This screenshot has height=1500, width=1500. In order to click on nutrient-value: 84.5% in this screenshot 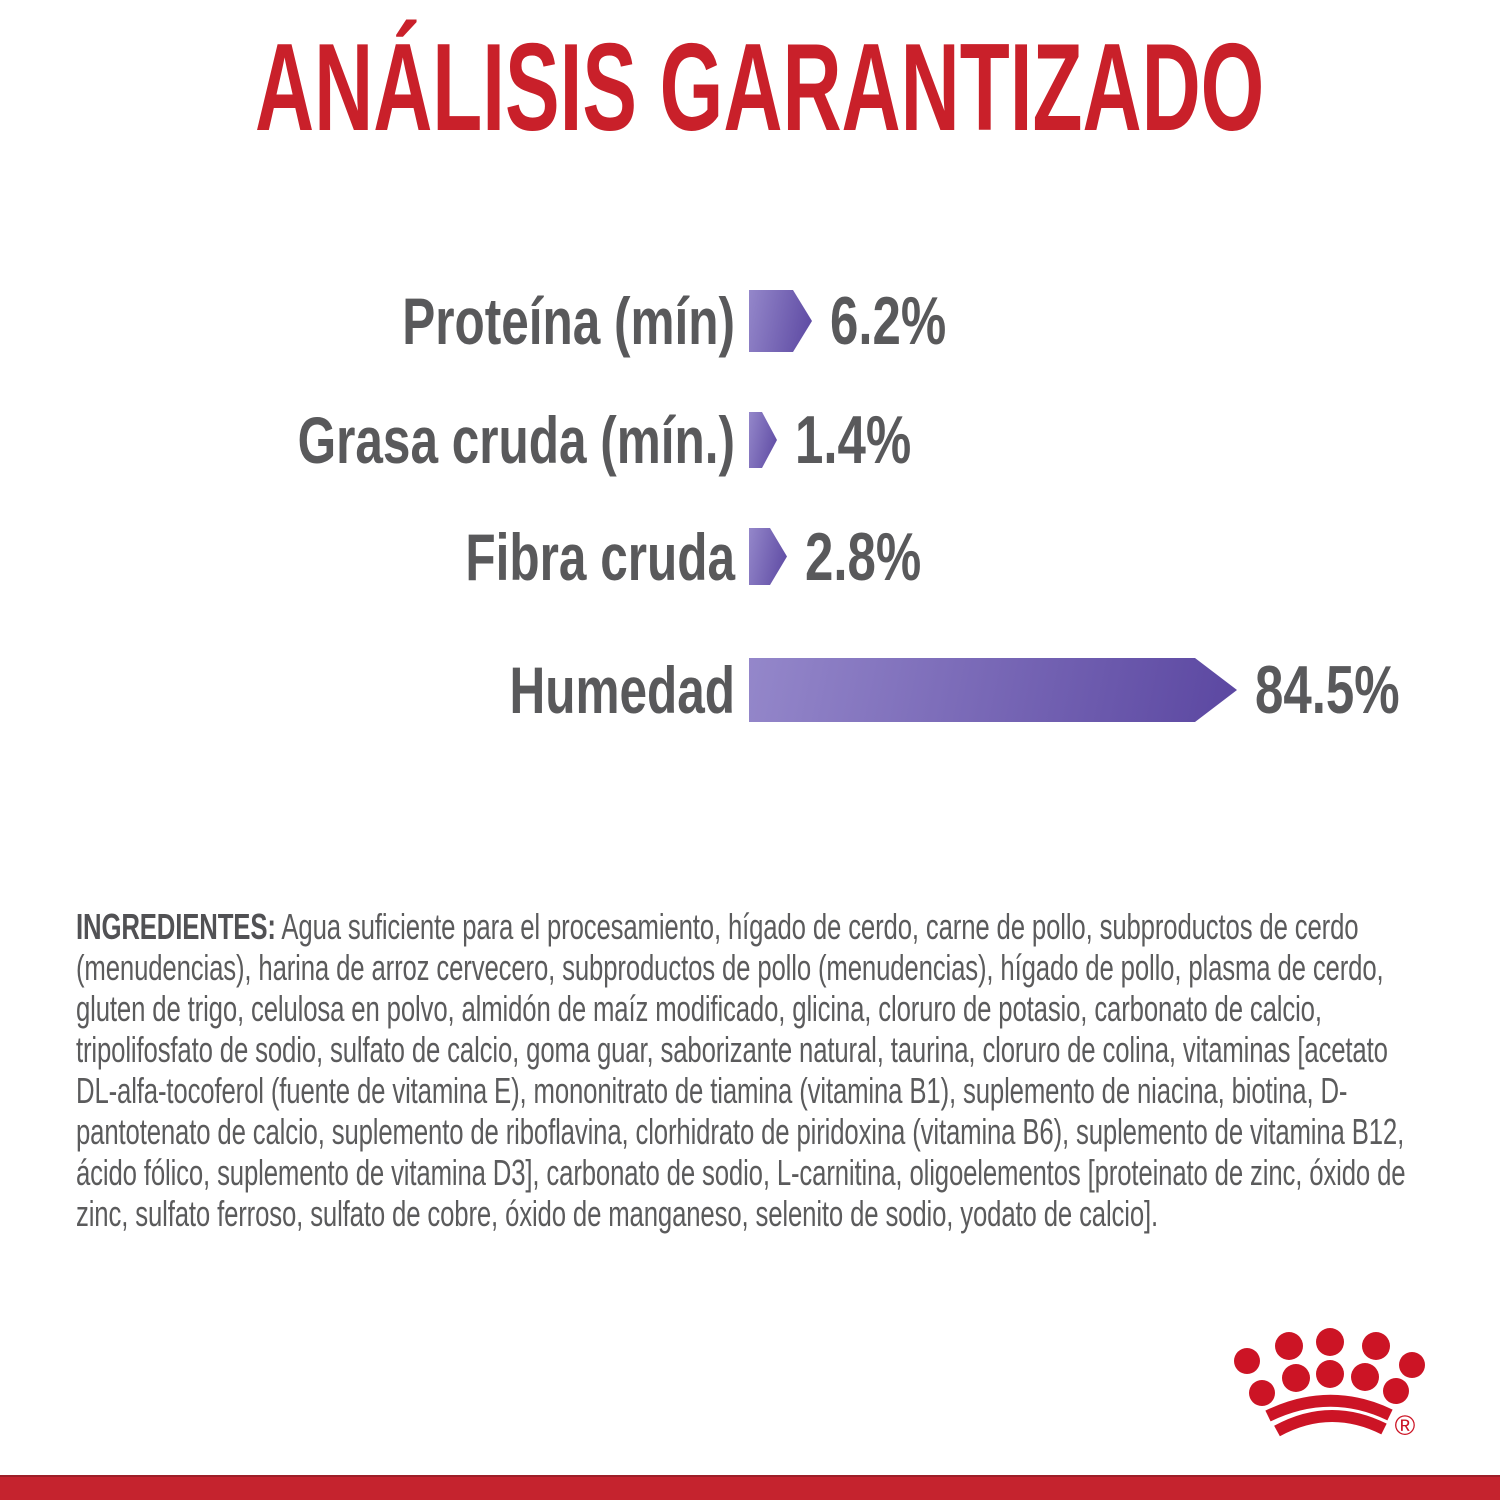, I will do `click(1327, 690)`.